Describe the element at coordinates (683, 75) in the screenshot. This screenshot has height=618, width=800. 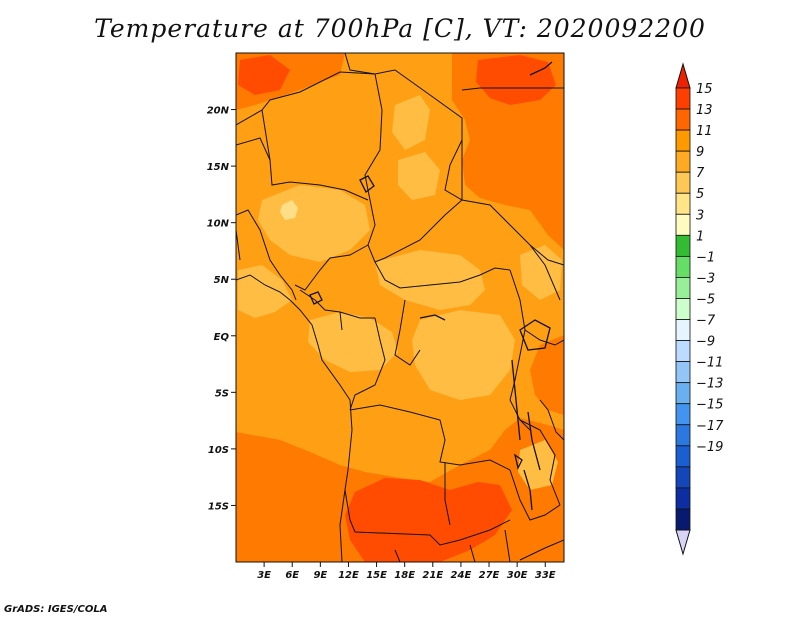
I see `colorbar-top-arrow` at that location.